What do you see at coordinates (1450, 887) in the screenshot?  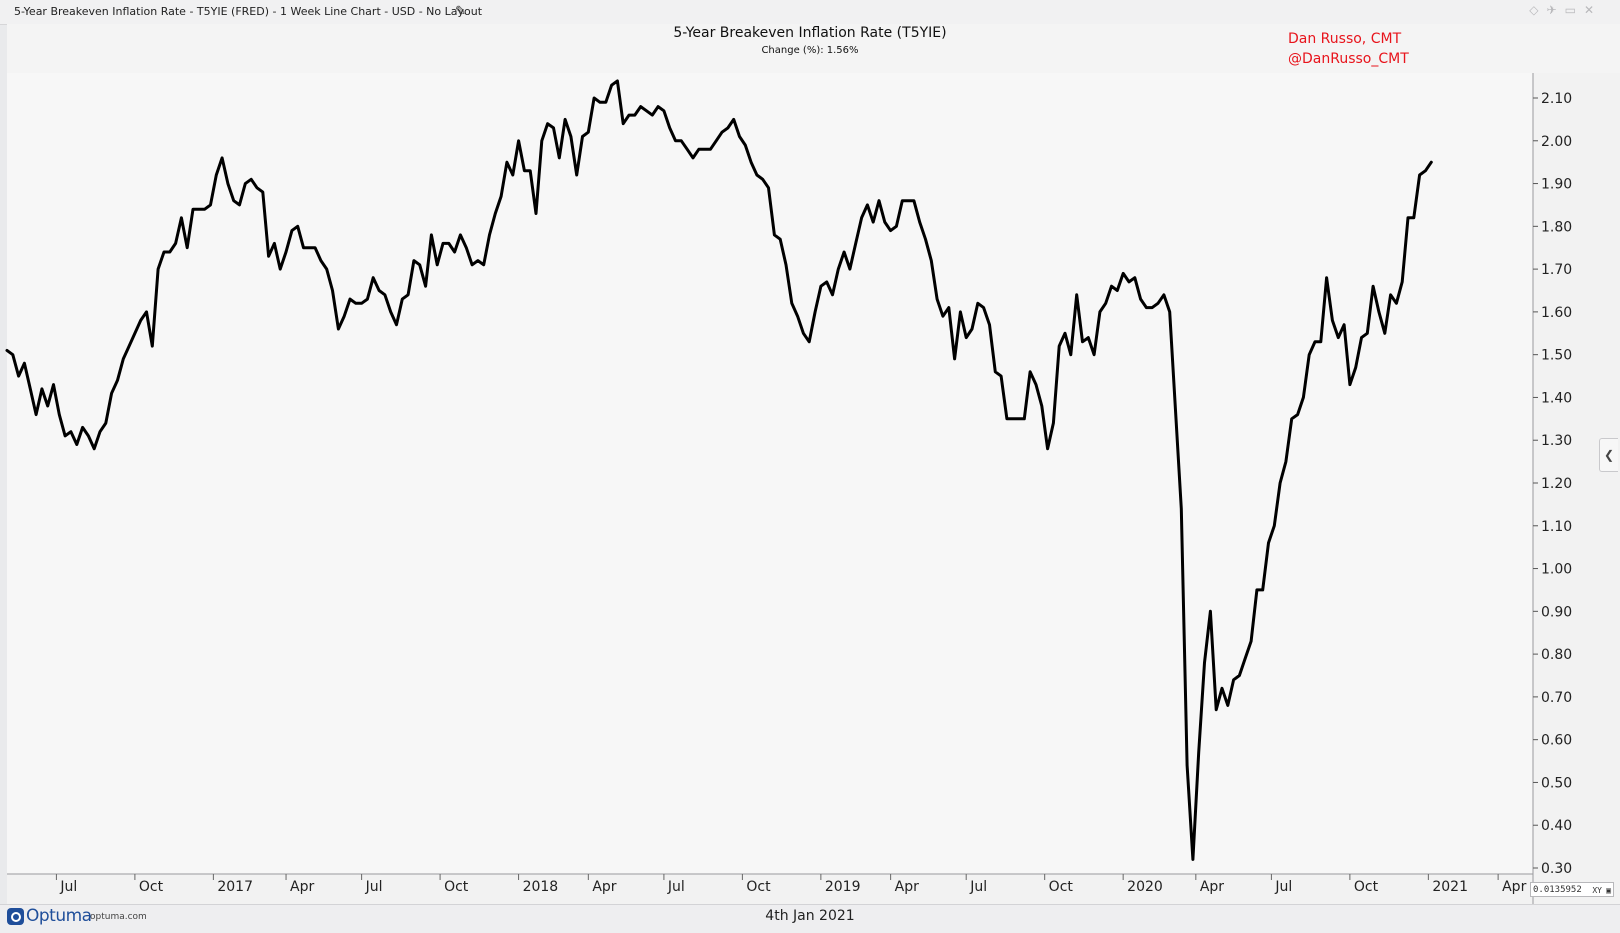 I see `x-tick-label: 2021` at bounding box center [1450, 887].